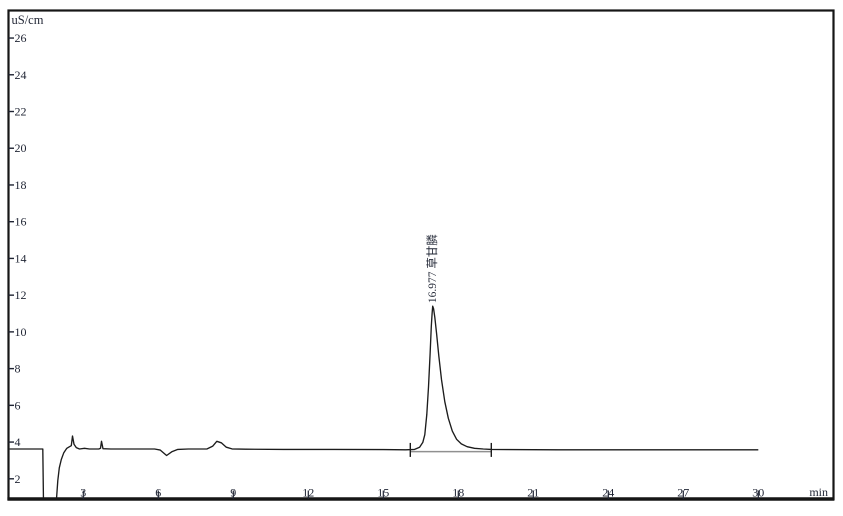 The height and width of the screenshot is (516, 843). I want to click on y-axis-tick-label: 16, so click(21, 222).